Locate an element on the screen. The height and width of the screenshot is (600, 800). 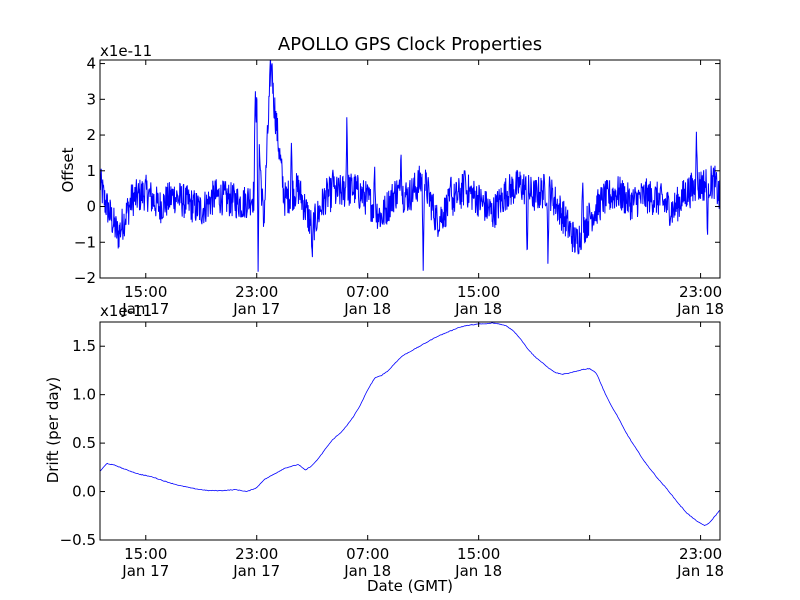
drift-x-tick-label-time: 07:00 is located at coordinates (367, 554).